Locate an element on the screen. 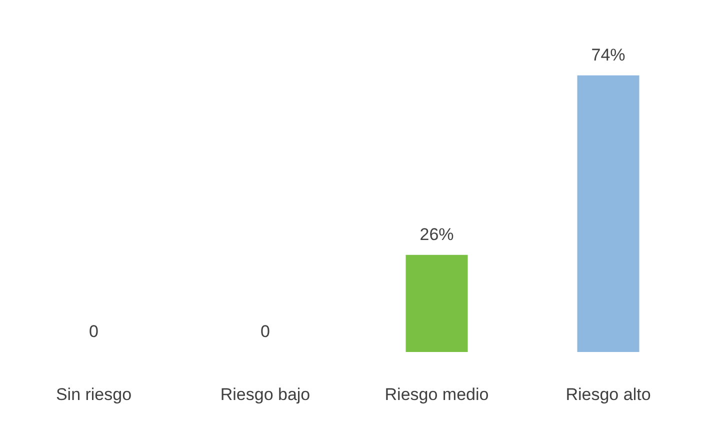 Image resolution: width=702 pixels, height=425 pixels. x-tick-label: Sin riesgo is located at coordinates (94, 394).